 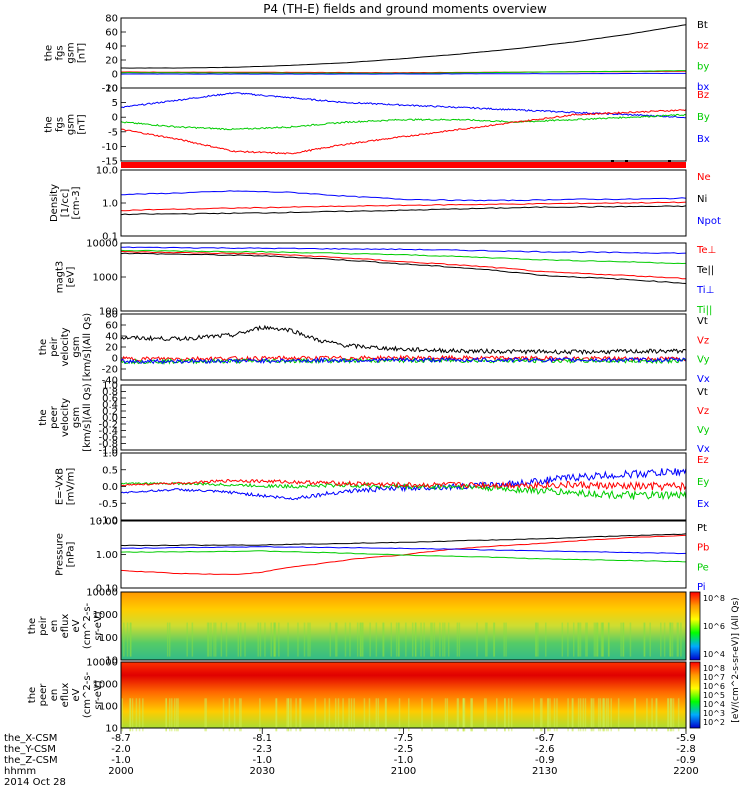 What do you see at coordinates (403, 257) in the screenshot?
I see `series-Ti||` at bounding box center [403, 257].